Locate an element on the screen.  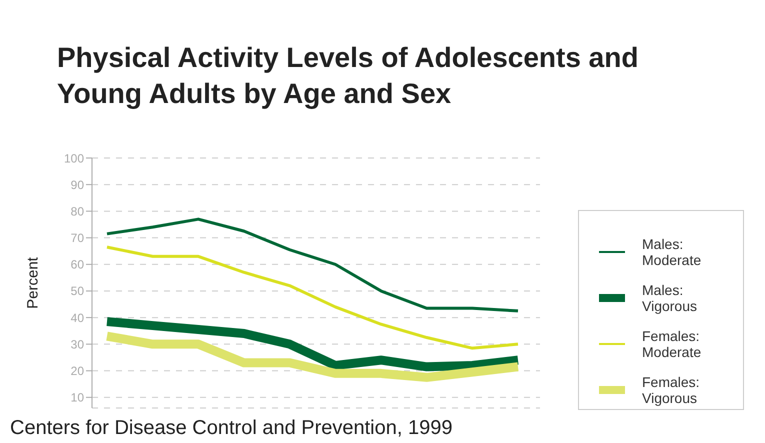
y-tick-label: 30 is located at coordinates (77, 344).